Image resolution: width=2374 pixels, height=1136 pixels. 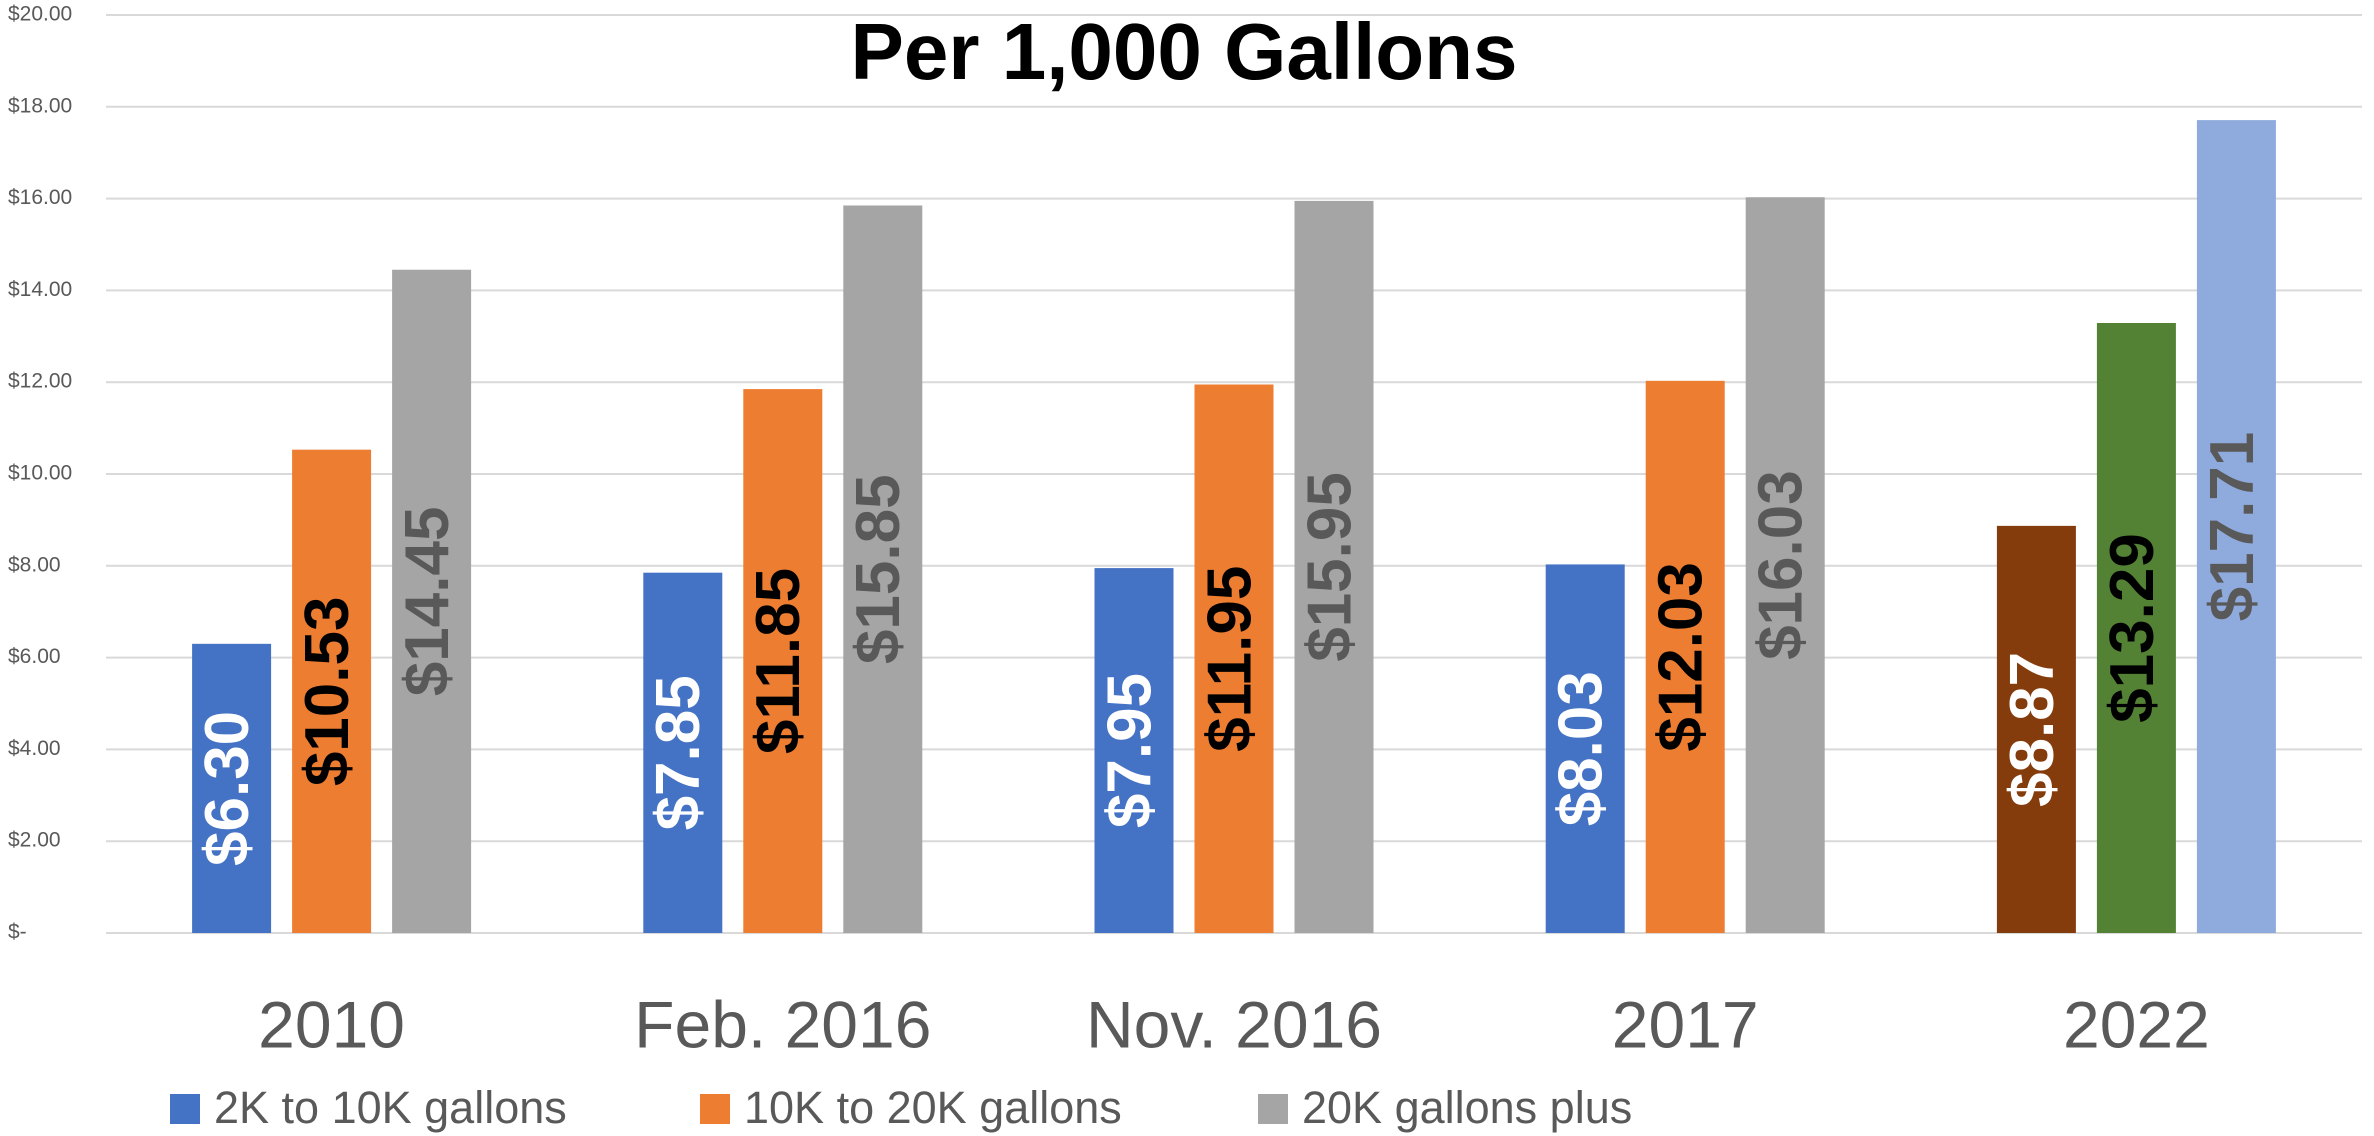 What do you see at coordinates (878, 569) in the screenshot?
I see `value-label: $15.85` at bounding box center [878, 569].